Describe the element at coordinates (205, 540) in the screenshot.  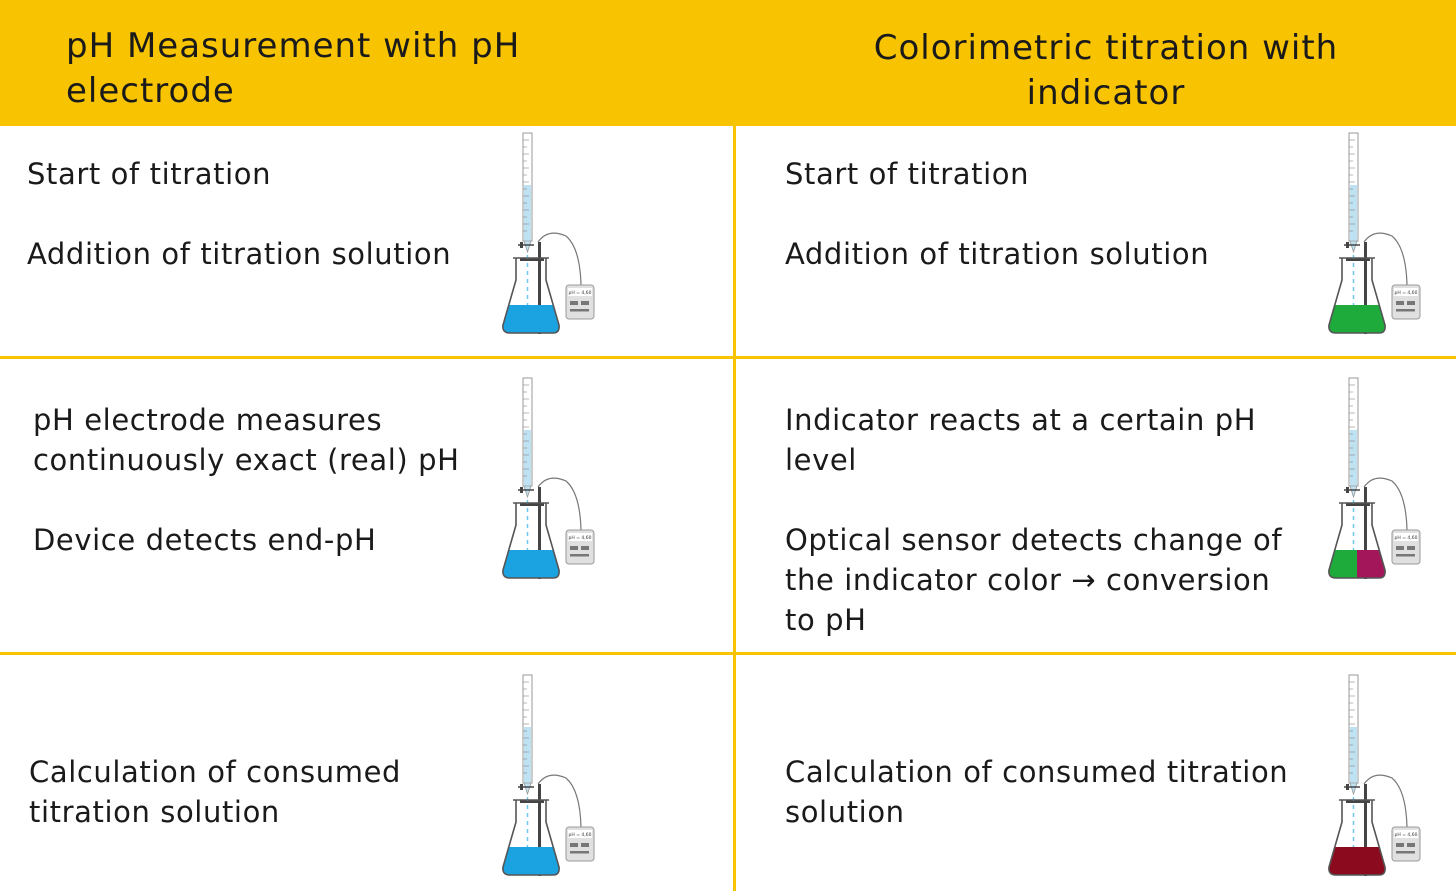
I see `row2-left-text-2: Device detects end-pH` at that location.